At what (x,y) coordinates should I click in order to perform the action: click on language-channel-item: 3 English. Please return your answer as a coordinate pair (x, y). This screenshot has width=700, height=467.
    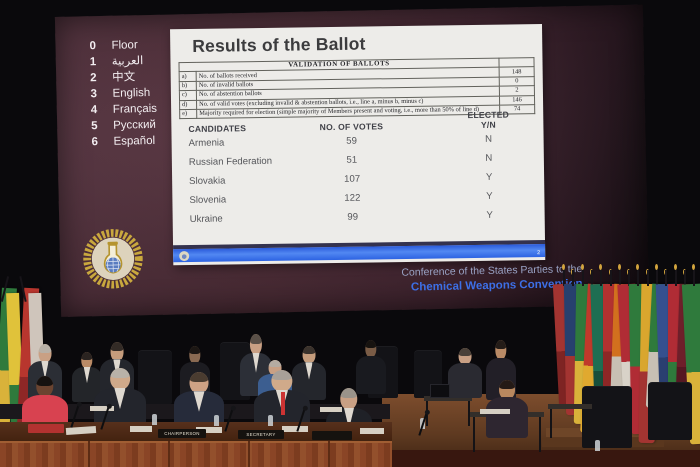
    Looking at the image, I should click on (123, 93).